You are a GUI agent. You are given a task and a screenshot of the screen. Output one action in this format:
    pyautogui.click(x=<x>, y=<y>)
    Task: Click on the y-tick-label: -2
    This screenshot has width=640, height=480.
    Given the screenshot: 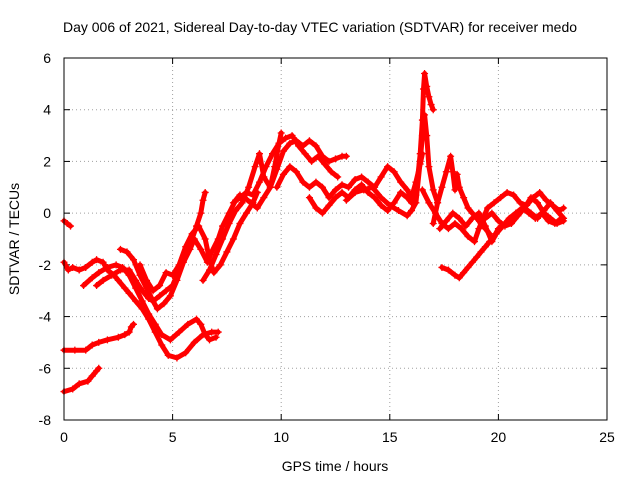 What is the action you would take?
    pyautogui.click(x=45, y=265)
    